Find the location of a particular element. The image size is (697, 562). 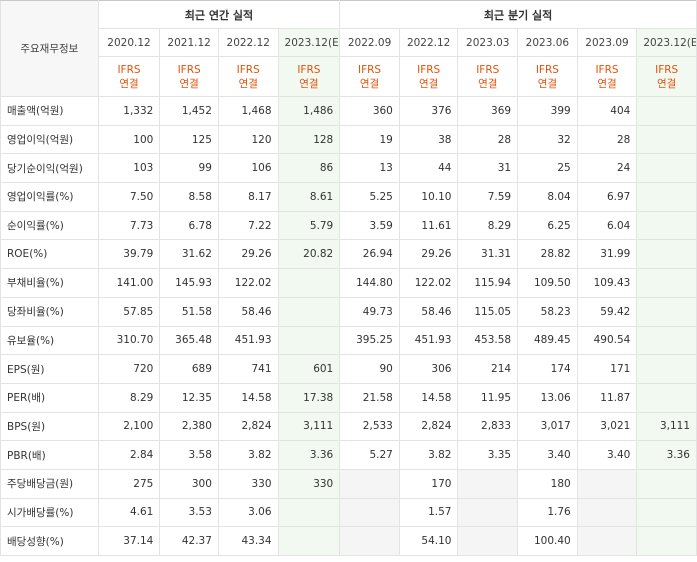

row-label: 순이익률(%) is located at coordinates (49, 225).